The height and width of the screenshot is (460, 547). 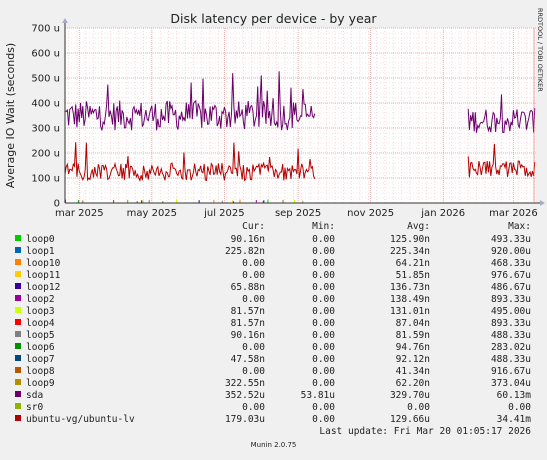 I want to click on legend-avg: 51.85n, so click(x=413, y=275).